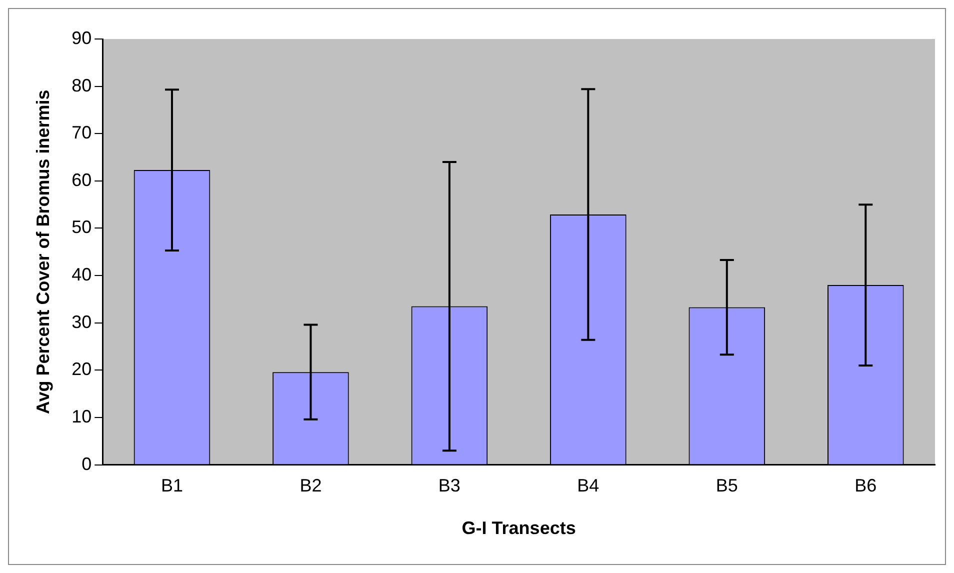 The image size is (954, 573). I want to click on y-tick-label: 90, so click(82, 38).